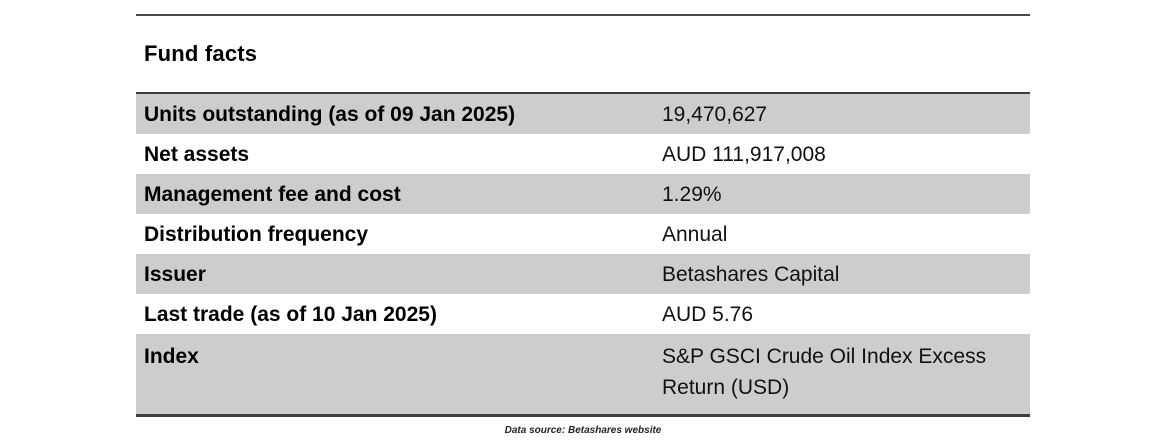 The image size is (1149, 441). I want to click on table-row: Management fee and cost 1.29%, so click(583, 194).